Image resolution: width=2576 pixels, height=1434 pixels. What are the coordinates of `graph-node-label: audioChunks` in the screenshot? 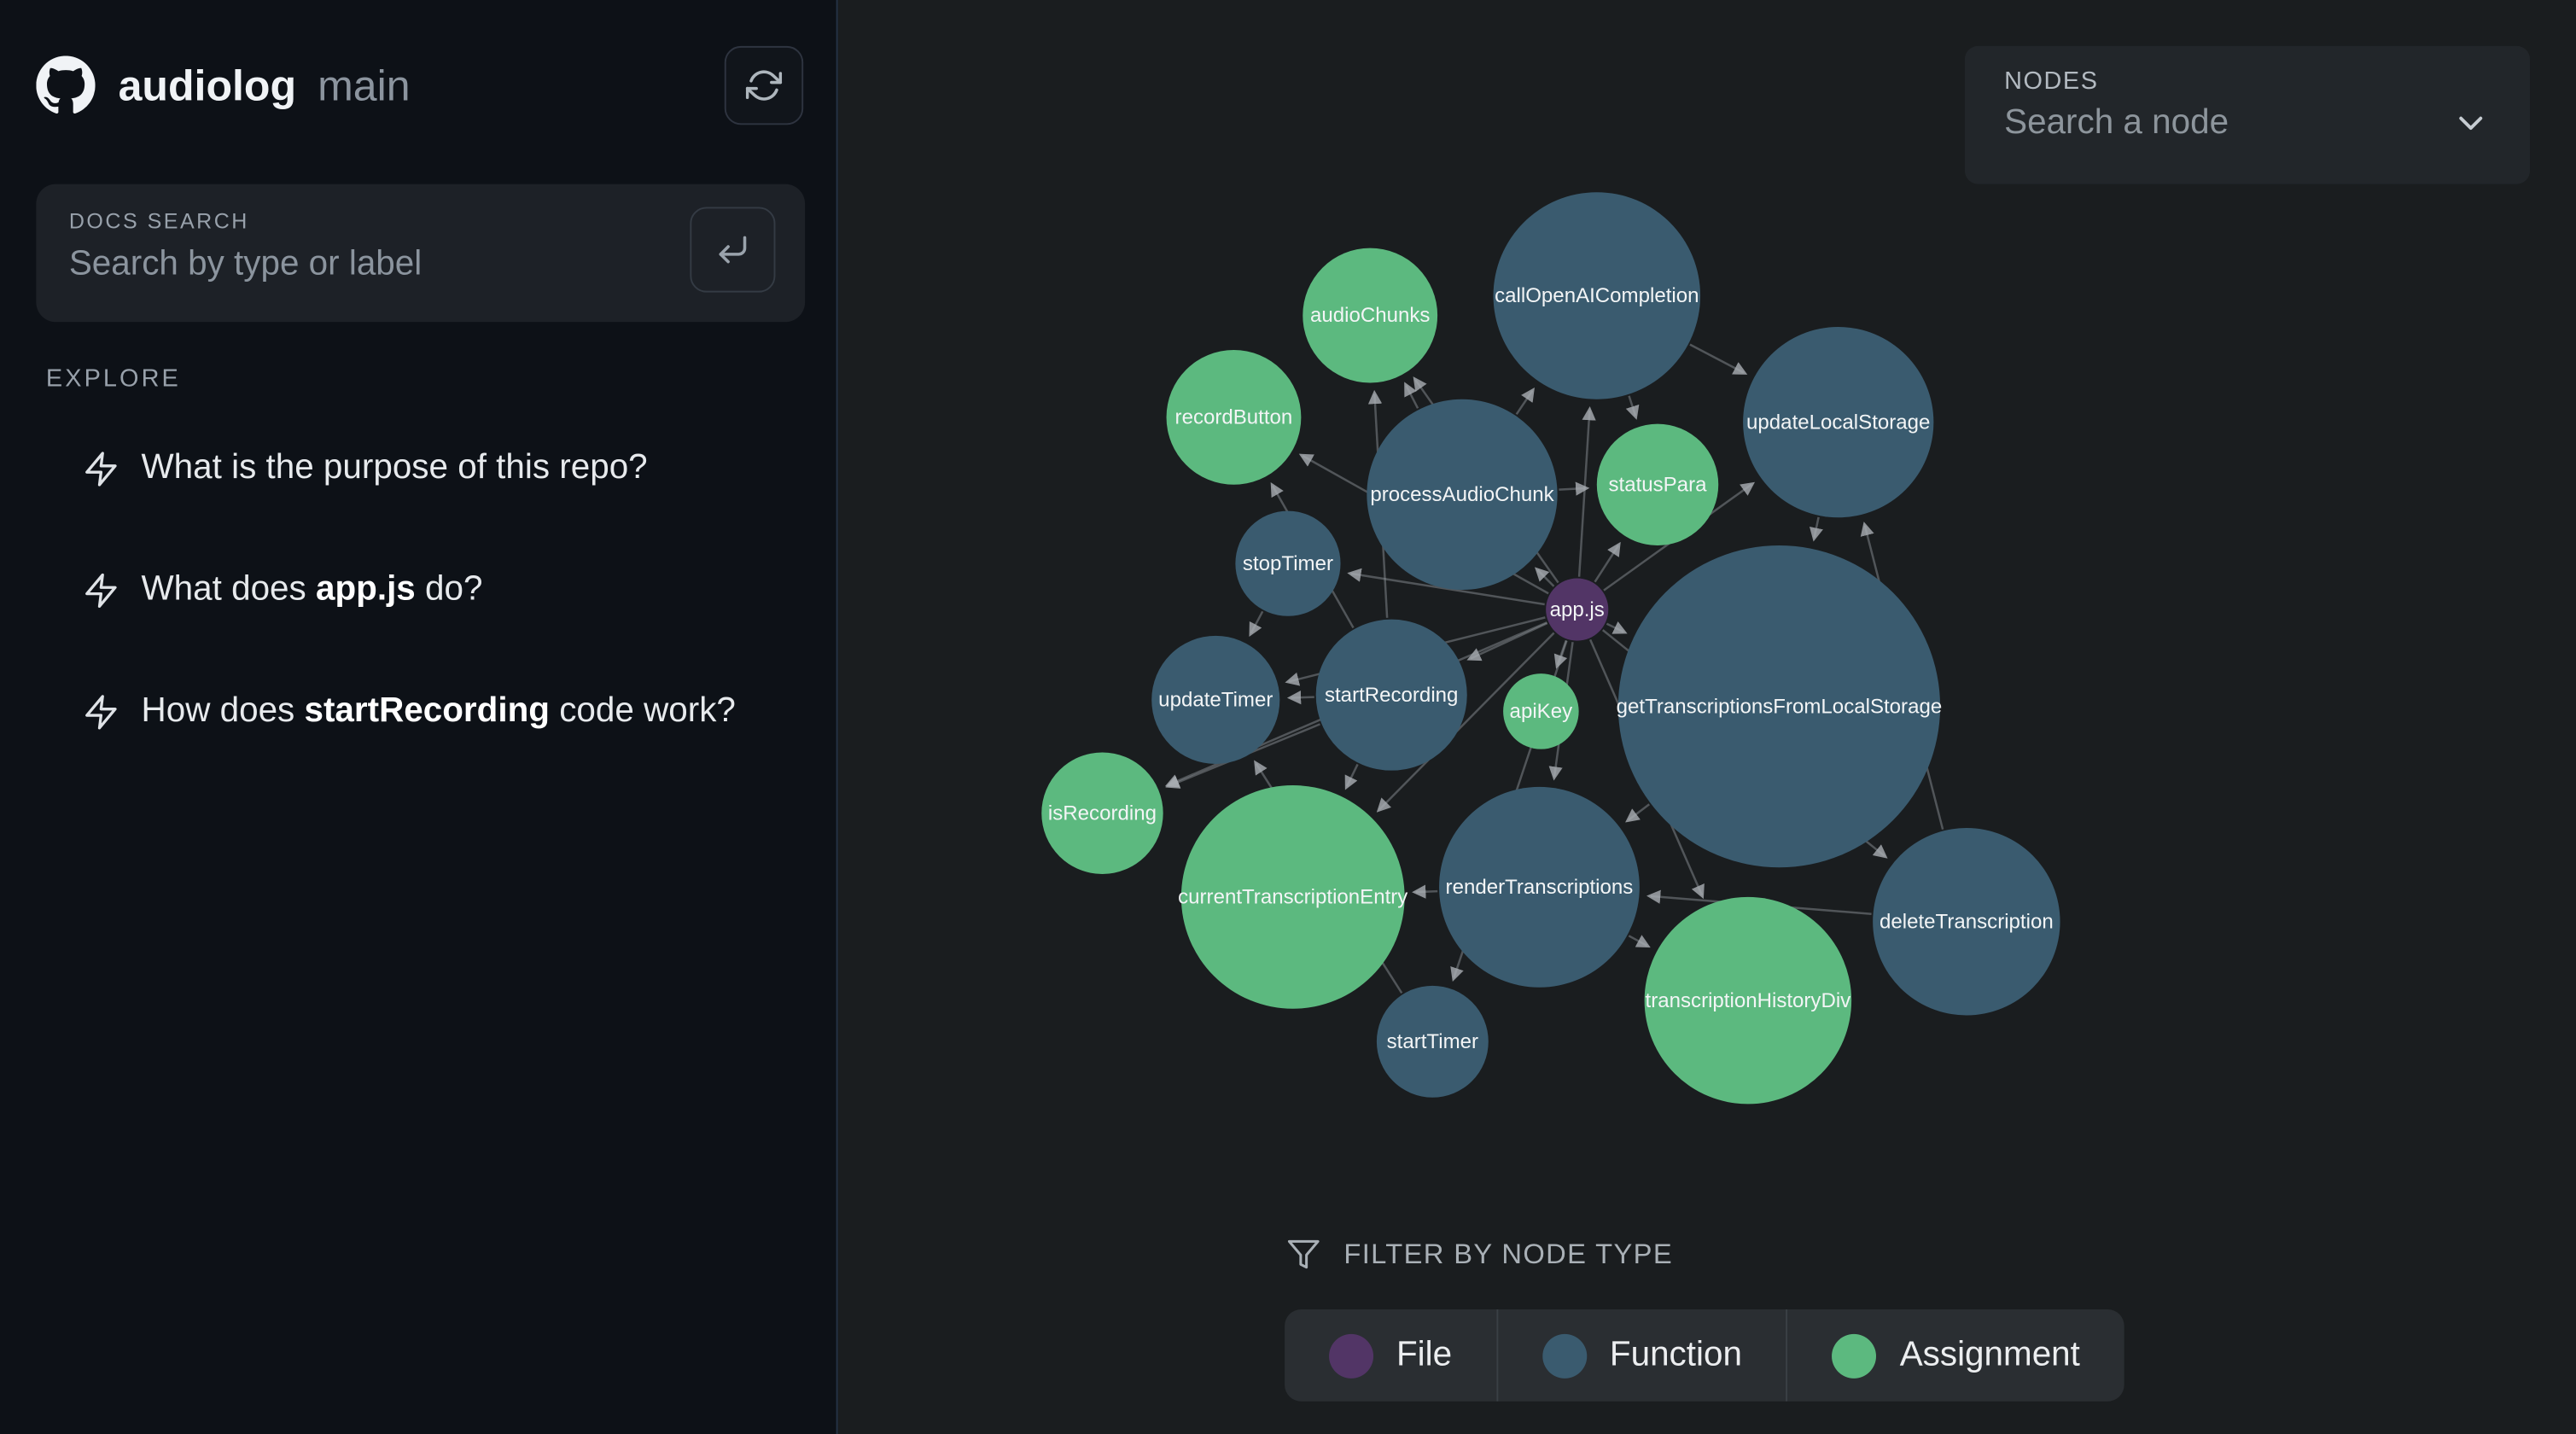 It's located at (1370, 316).